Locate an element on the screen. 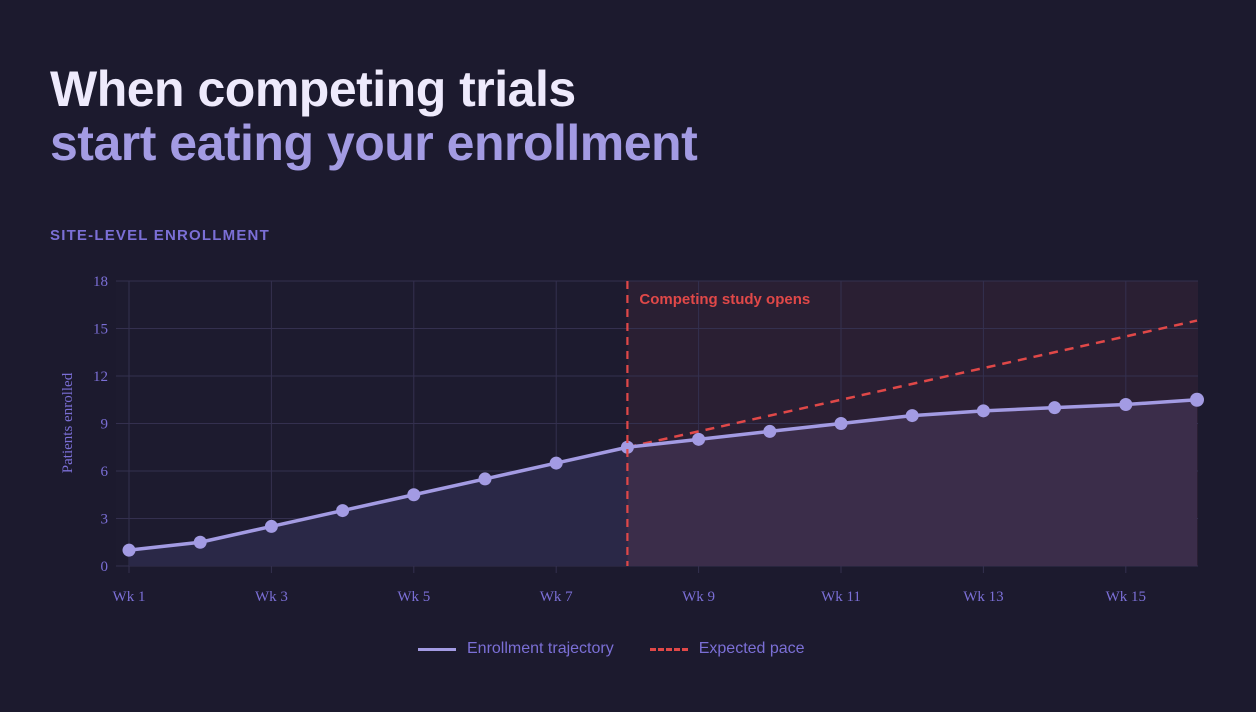 The height and width of the screenshot is (712, 1256). section-label: SITE-LEVEL ENROLLMENT is located at coordinates (160, 235).